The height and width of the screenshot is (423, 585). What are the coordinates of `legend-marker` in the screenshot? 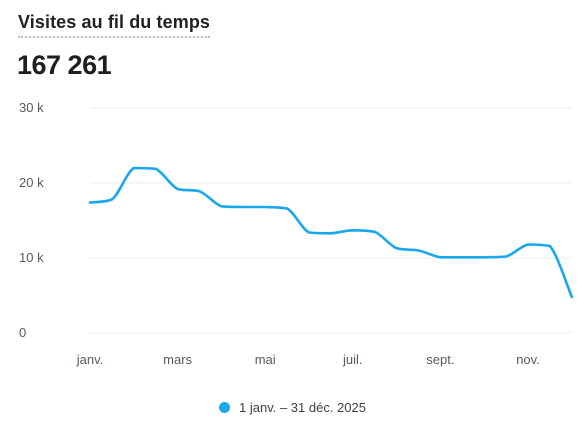 It's located at (225, 407).